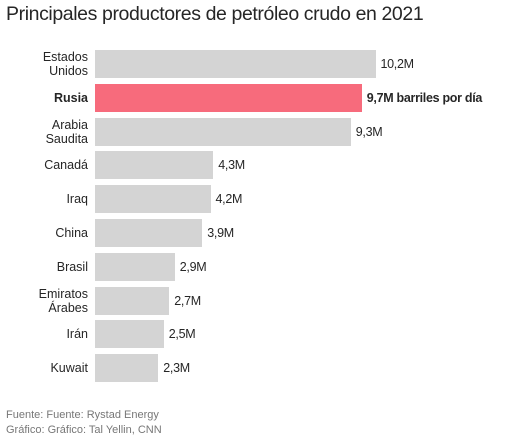 Image resolution: width=514 pixels, height=440 pixels. Describe the element at coordinates (63, 300) in the screenshot. I see `category-label: Emiratos Árabes` at that location.